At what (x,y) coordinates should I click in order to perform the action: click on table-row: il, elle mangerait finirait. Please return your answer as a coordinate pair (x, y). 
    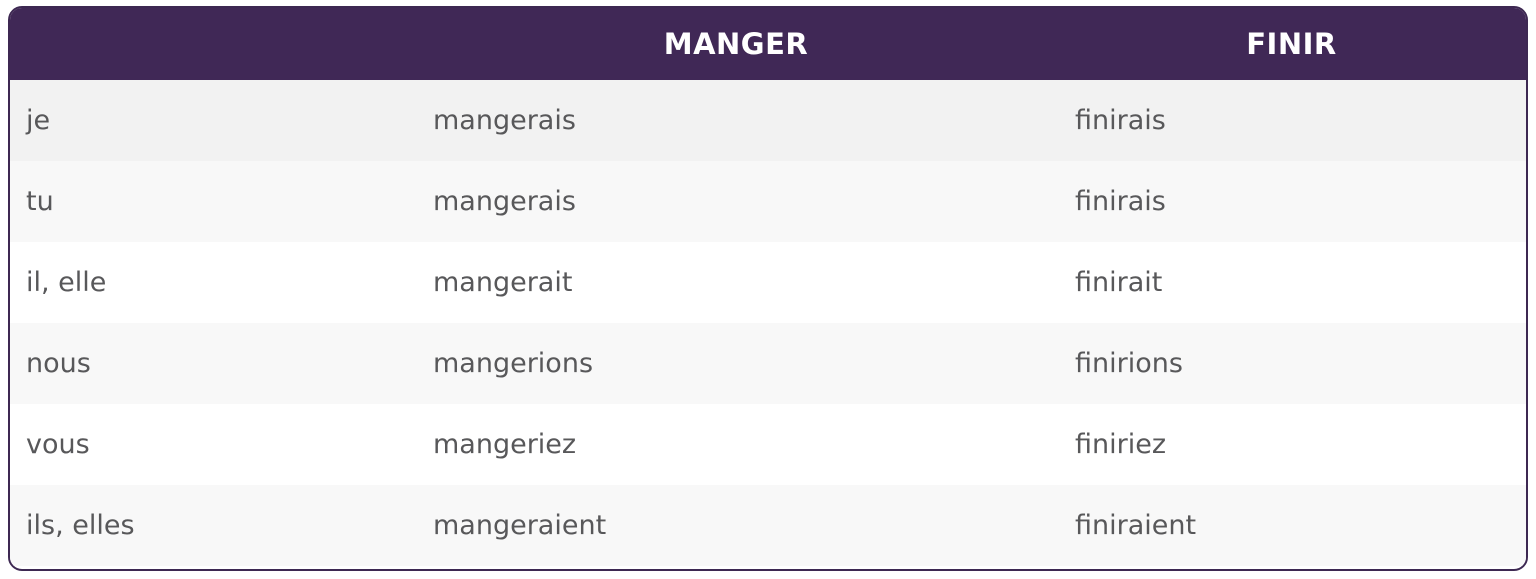
    Looking at the image, I should click on (768, 282).